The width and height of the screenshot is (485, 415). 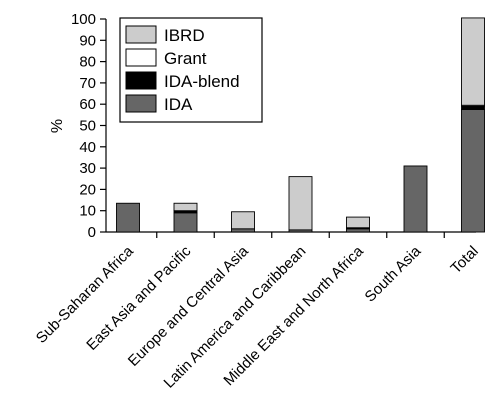 What do you see at coordinates (87, 147) in the screenshot?
I see `y-tick-label: 40` at bounding box center [87, 147].